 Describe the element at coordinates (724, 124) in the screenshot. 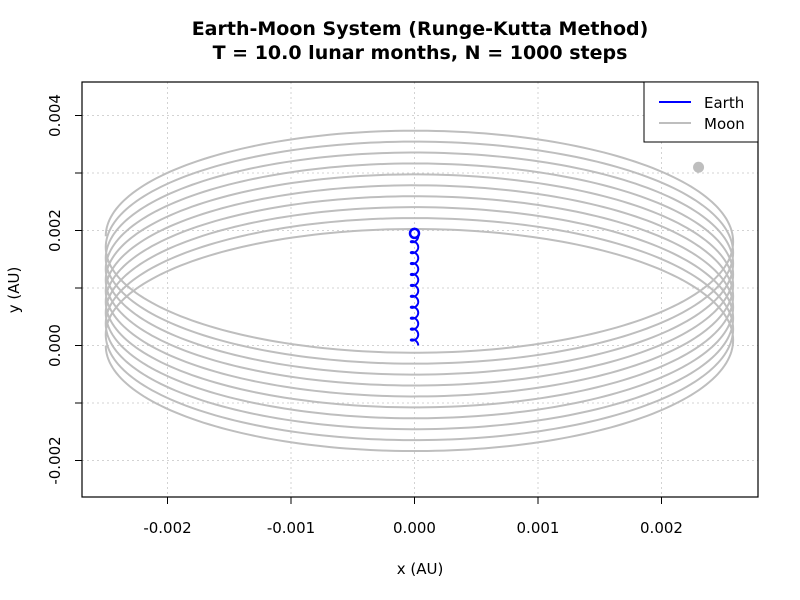

I see `legend-moon-label: Moon` at that location.